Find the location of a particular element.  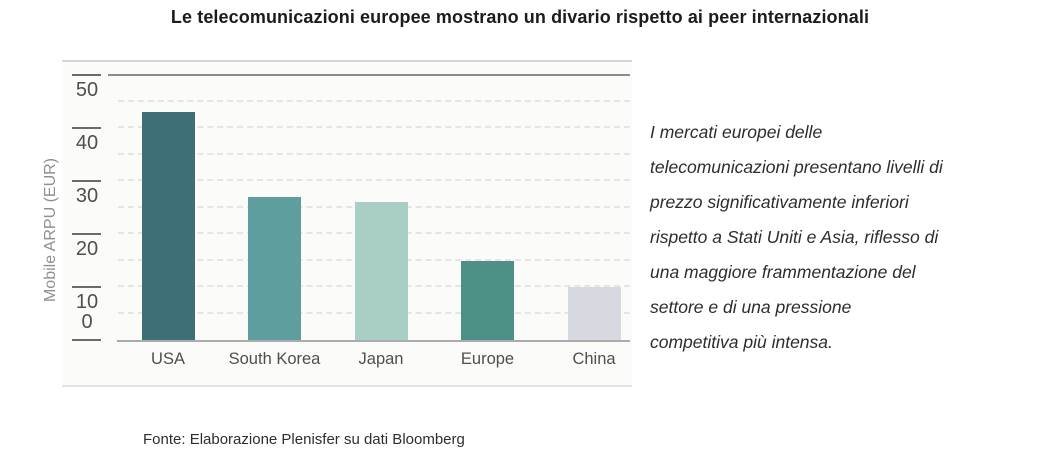

y-tick-label-40: 40 is located at coordinates (87, 143).